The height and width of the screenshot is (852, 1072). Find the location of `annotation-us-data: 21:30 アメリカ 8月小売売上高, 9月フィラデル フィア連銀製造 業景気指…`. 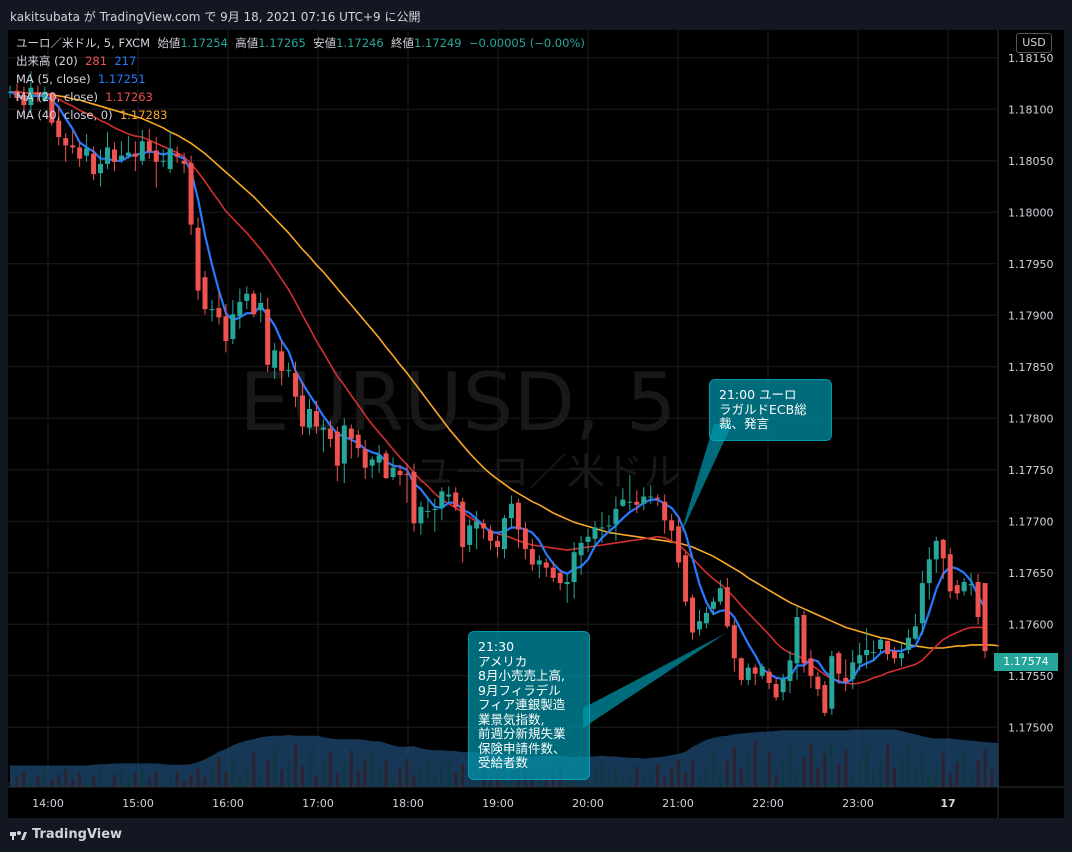

annotation-us-data: 21:30 アメリカ 8月小売売上高, 9月フィラデル フィア連銀製造 業景気指… is located at coordinates (529, 705).